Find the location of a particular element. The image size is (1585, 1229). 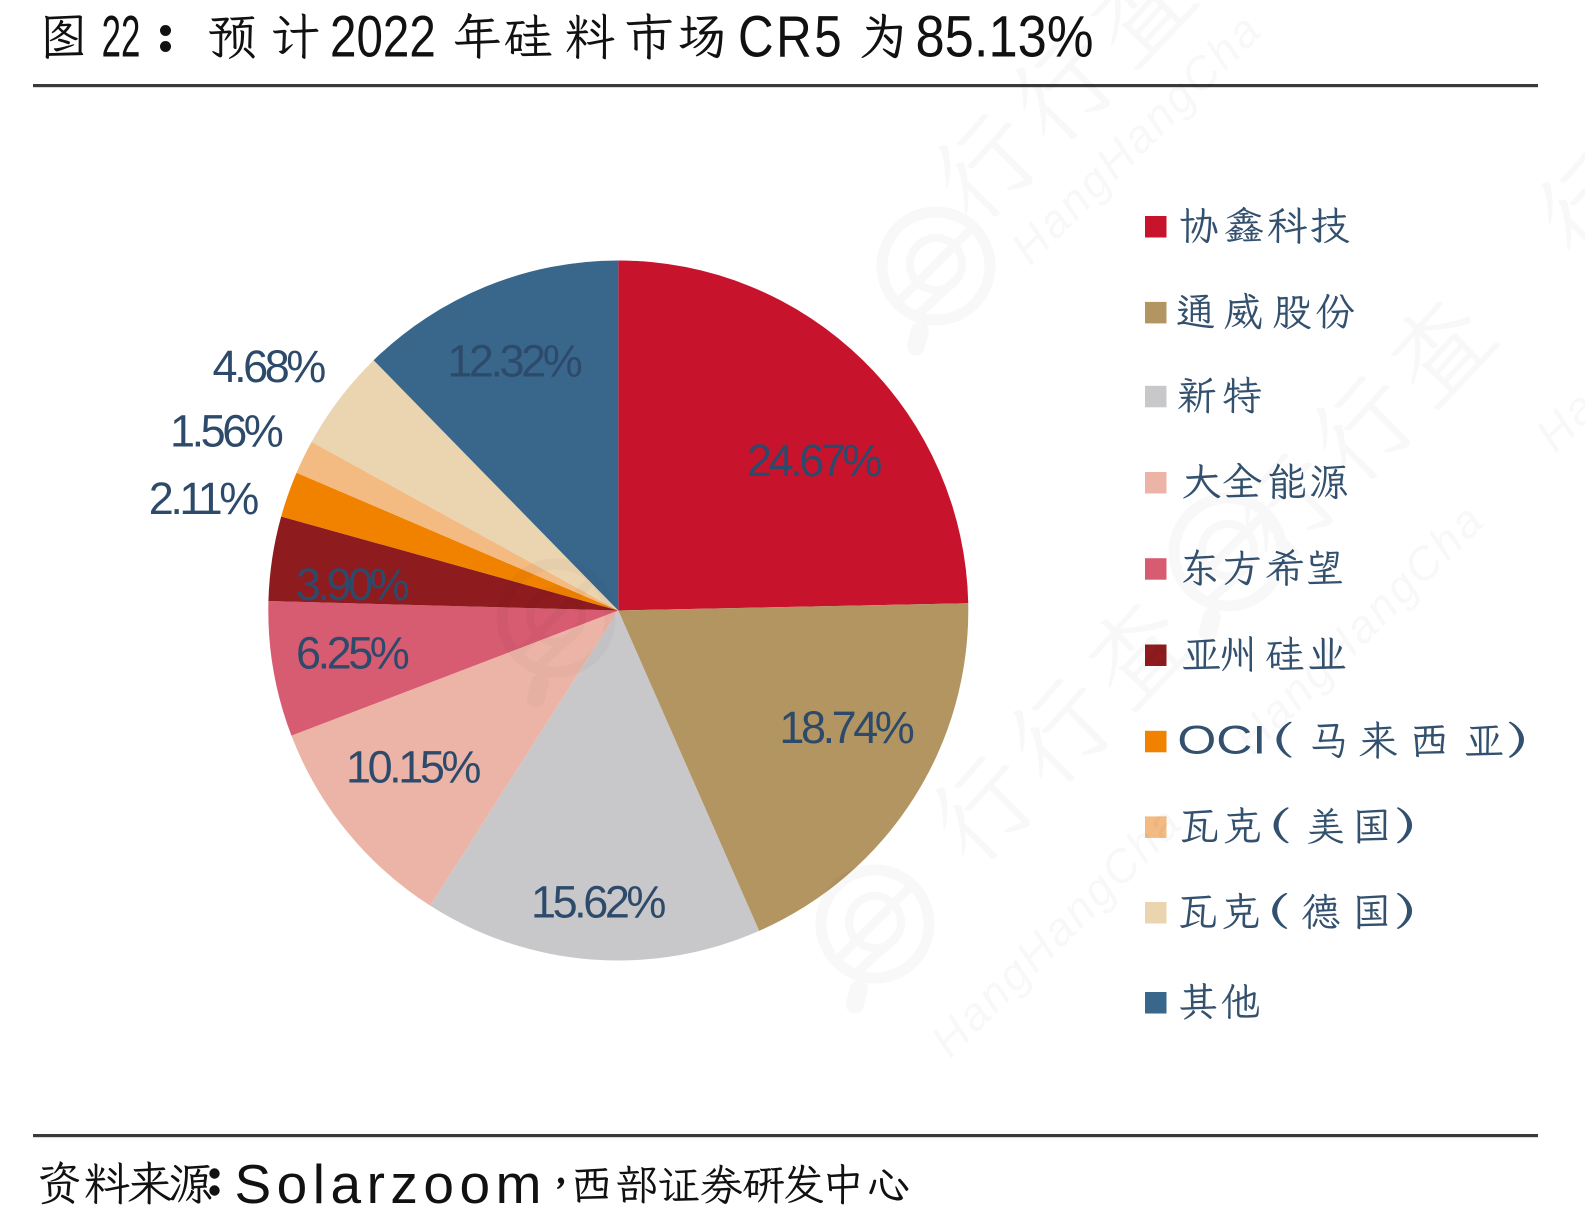

svg-text: Solarzoom is located at coordinates (391, 1184).